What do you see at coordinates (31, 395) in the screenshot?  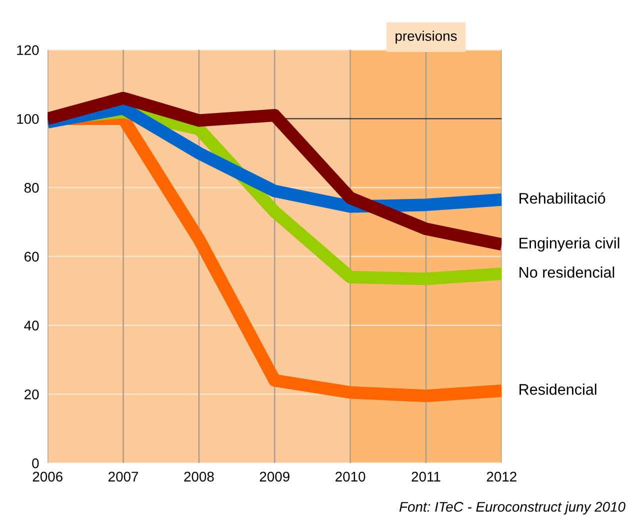 I see `y-tick-label: 20` at bounding box center [31, 395].